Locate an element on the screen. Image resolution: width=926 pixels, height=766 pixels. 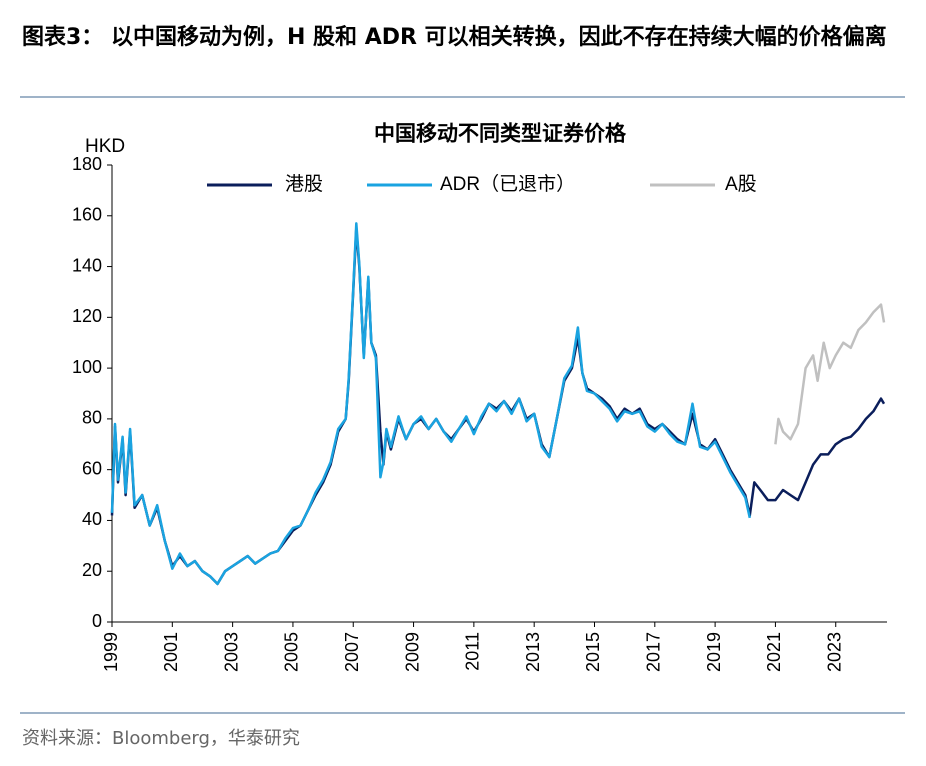
y-tick-label: 40 is located at coordinates (92, 519).